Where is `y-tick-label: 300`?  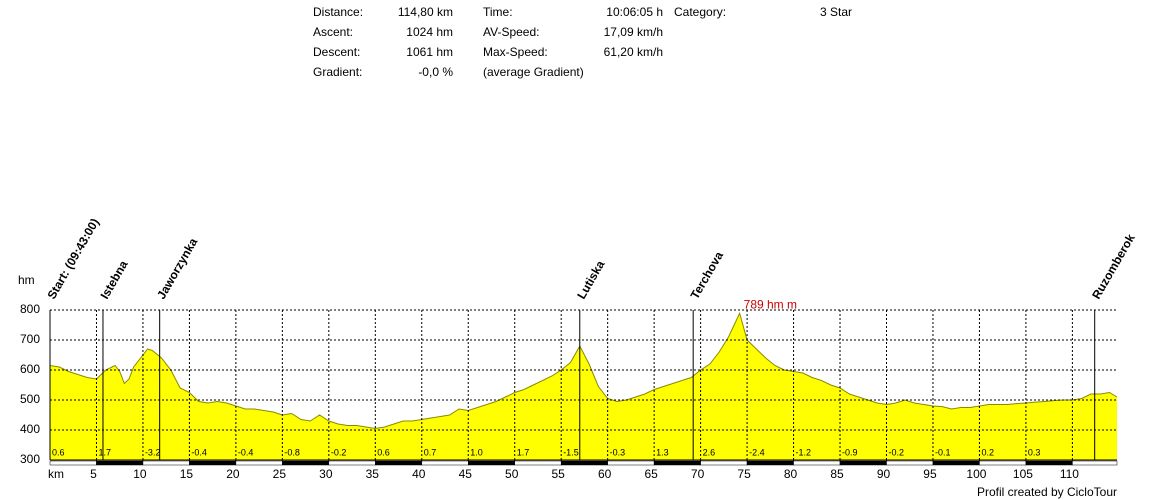
y-tick-label: 300 is located at coordinates (30, 459).